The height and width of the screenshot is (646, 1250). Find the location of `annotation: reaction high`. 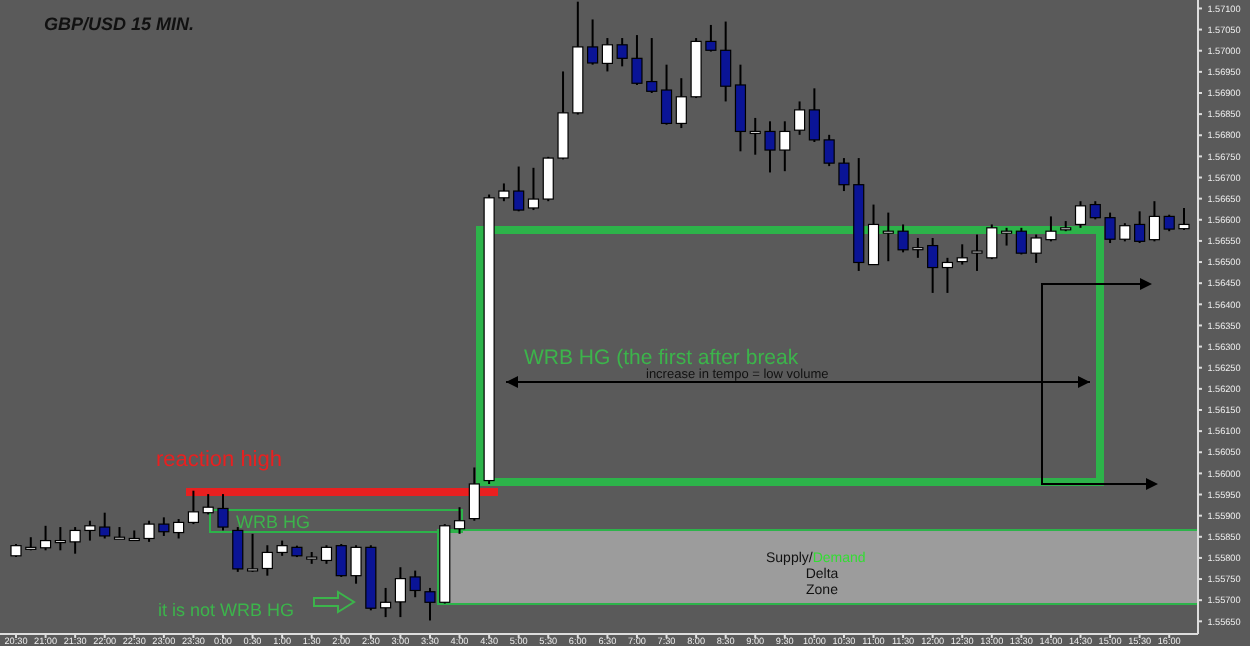

annotation: reaction high is located at coordinates (219, 460).